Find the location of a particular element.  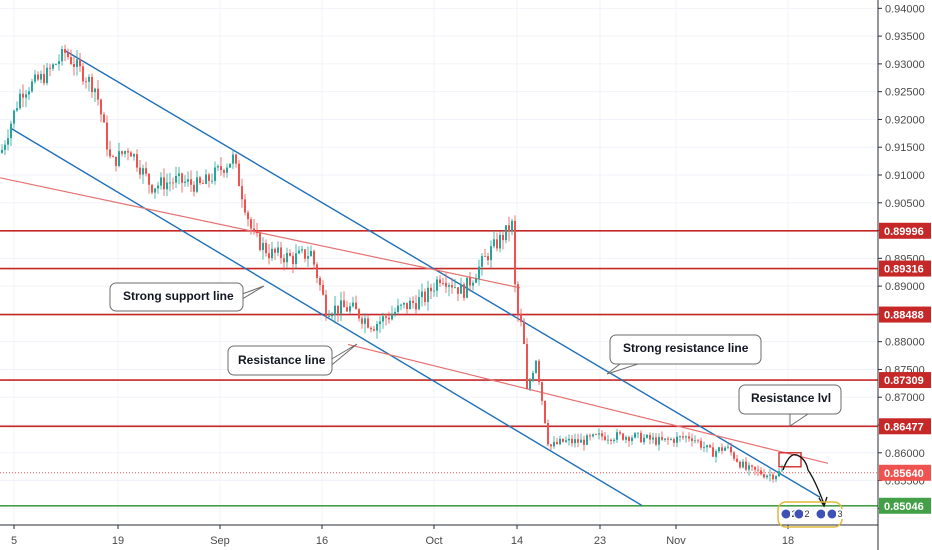

price-badge-label: 0.88488 is located at coordinates (904, 316).